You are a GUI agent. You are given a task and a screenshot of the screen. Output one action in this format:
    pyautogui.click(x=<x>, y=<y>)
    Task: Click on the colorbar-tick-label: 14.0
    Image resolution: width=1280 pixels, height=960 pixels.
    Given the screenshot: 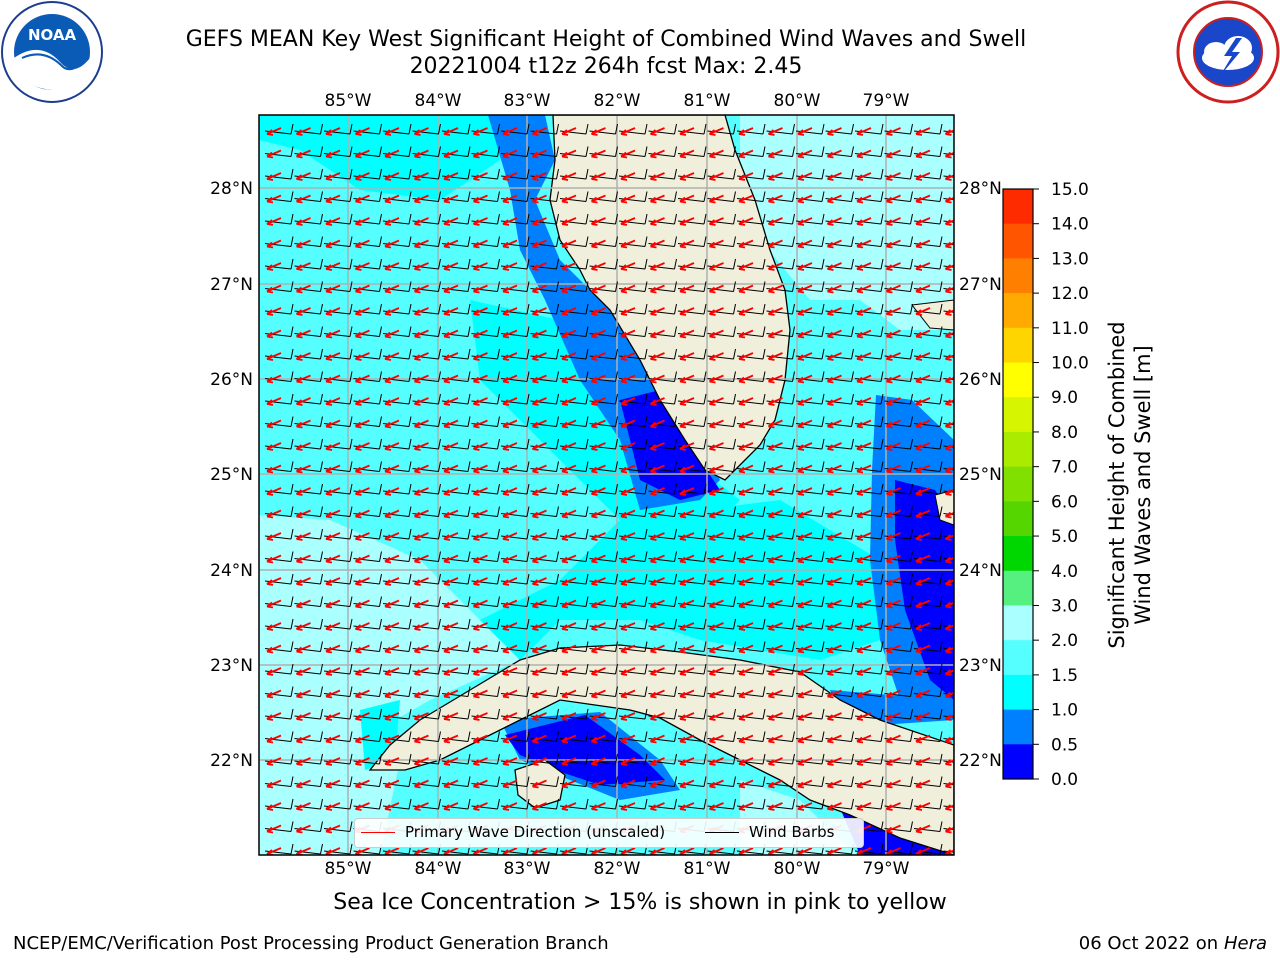 What is the action you would take?
    pyautogui.click(x=1070, y=225)
    